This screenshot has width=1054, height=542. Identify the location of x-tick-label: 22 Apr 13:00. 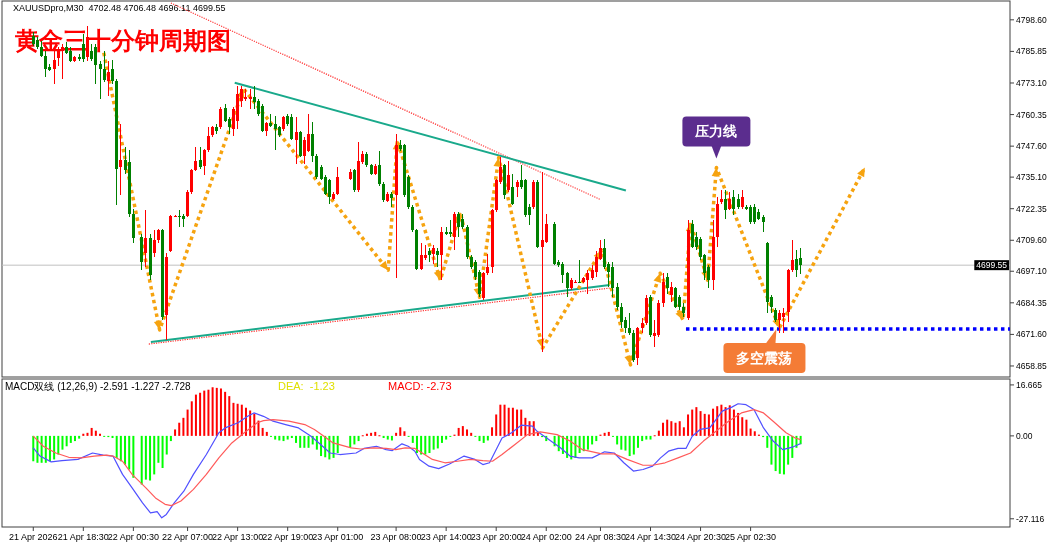
(238, 537).